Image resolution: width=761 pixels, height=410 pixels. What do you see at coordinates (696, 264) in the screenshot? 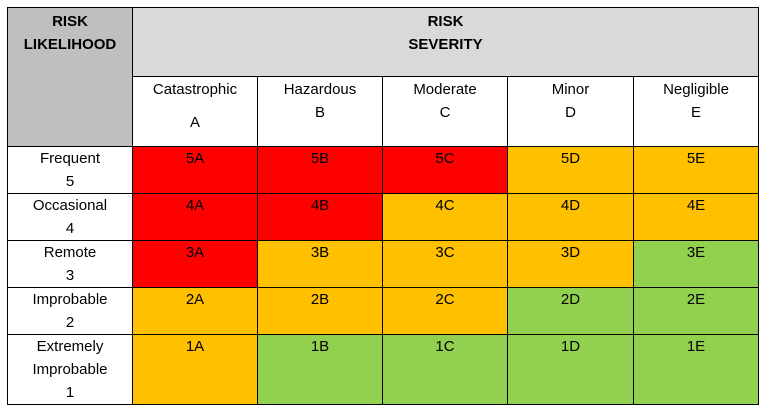
I see `risk-cell-3e: 3E` at bounding box center [696, 264].